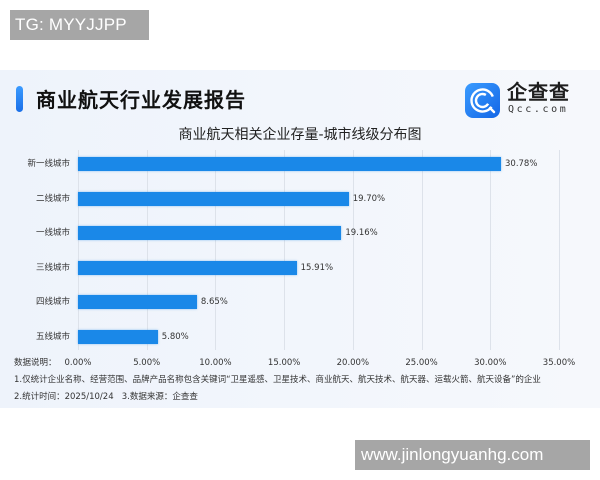  Describe the element at coordinates (78, 363) in the screenshot. I see `x-tick-label: 0.00%` at that location.